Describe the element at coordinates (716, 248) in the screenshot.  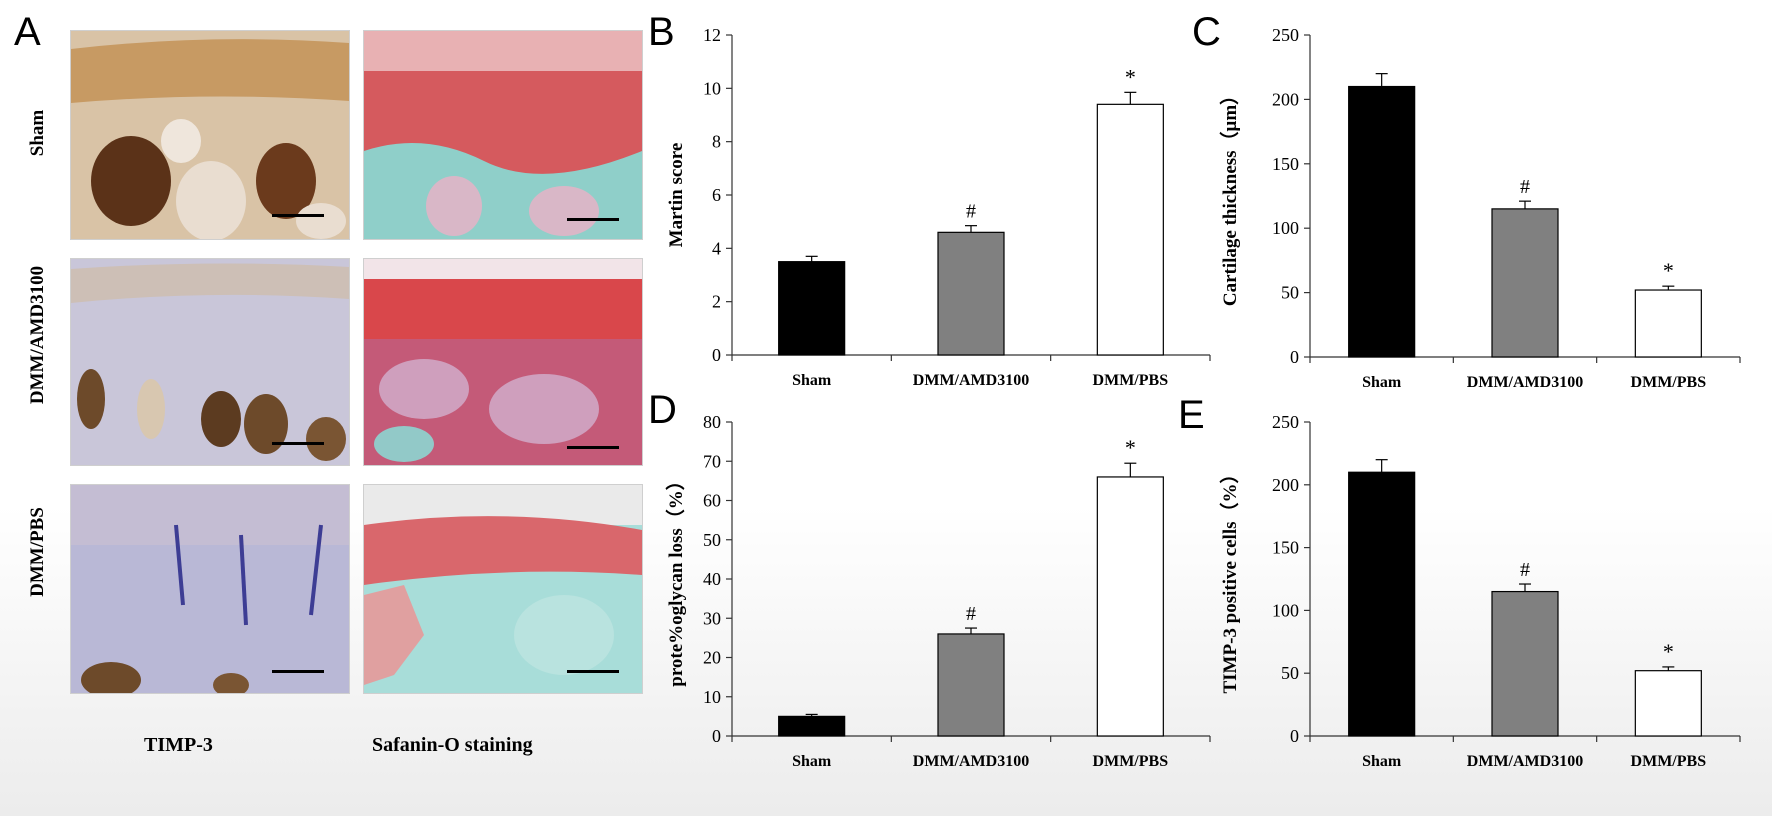
I see `y-tick-label: 4` at that location.